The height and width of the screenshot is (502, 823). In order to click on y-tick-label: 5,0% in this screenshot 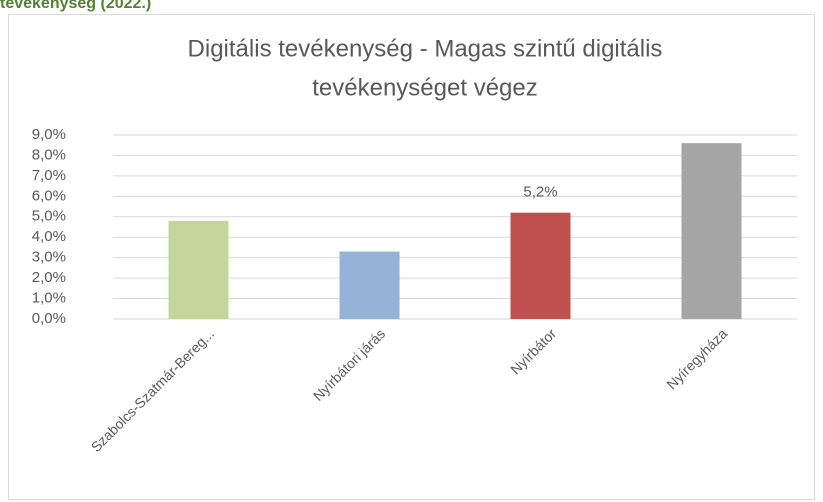, I will do `click(49, 216)`.